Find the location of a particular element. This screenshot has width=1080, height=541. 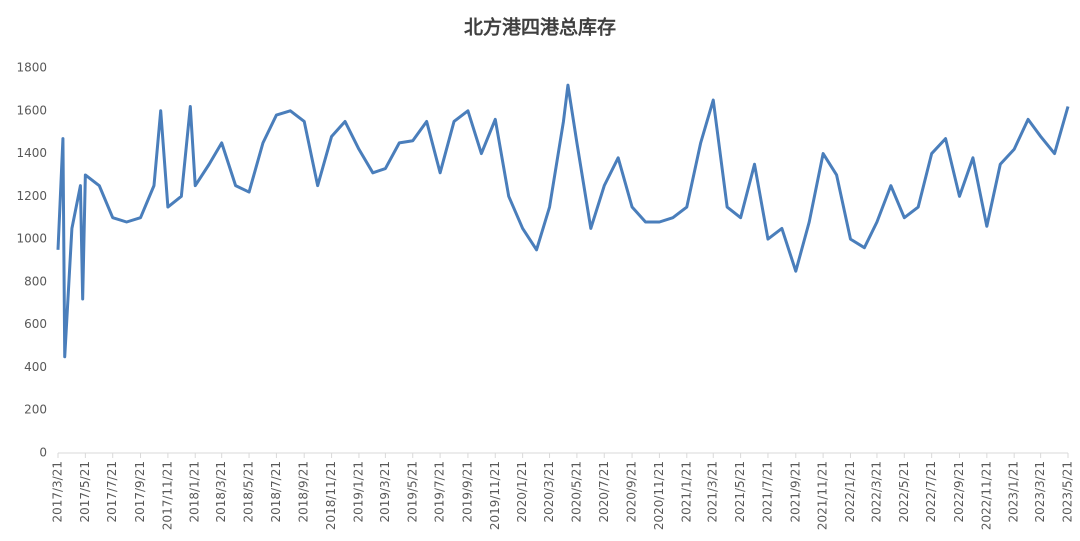

y-tick-label: 200 is located at coordinates (35, 410).